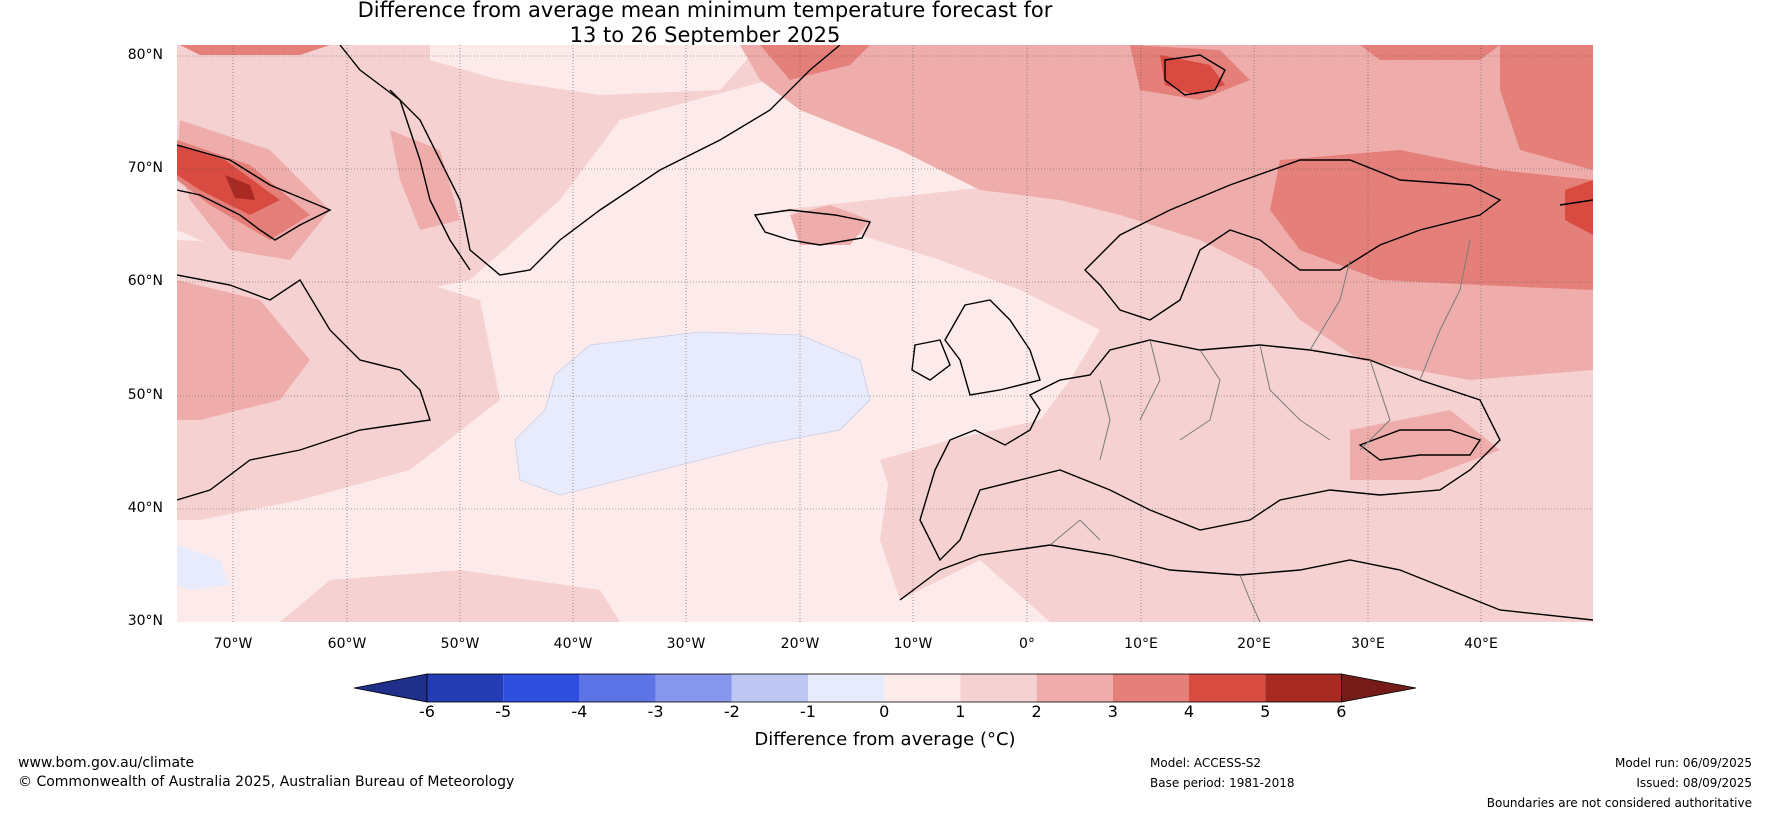 The height and width of the screenshot is (816, 1770). What do you see at coordinates (1265, 711) in the screenshot?
I see `colorbar-tick-label: 5` at bounding box center [1265, 711].